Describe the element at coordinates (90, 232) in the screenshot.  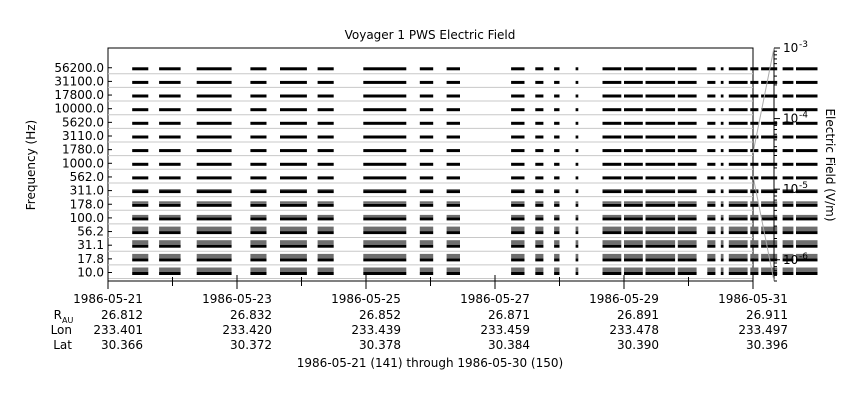
I see `y-tick-label: 56.2` at that location.